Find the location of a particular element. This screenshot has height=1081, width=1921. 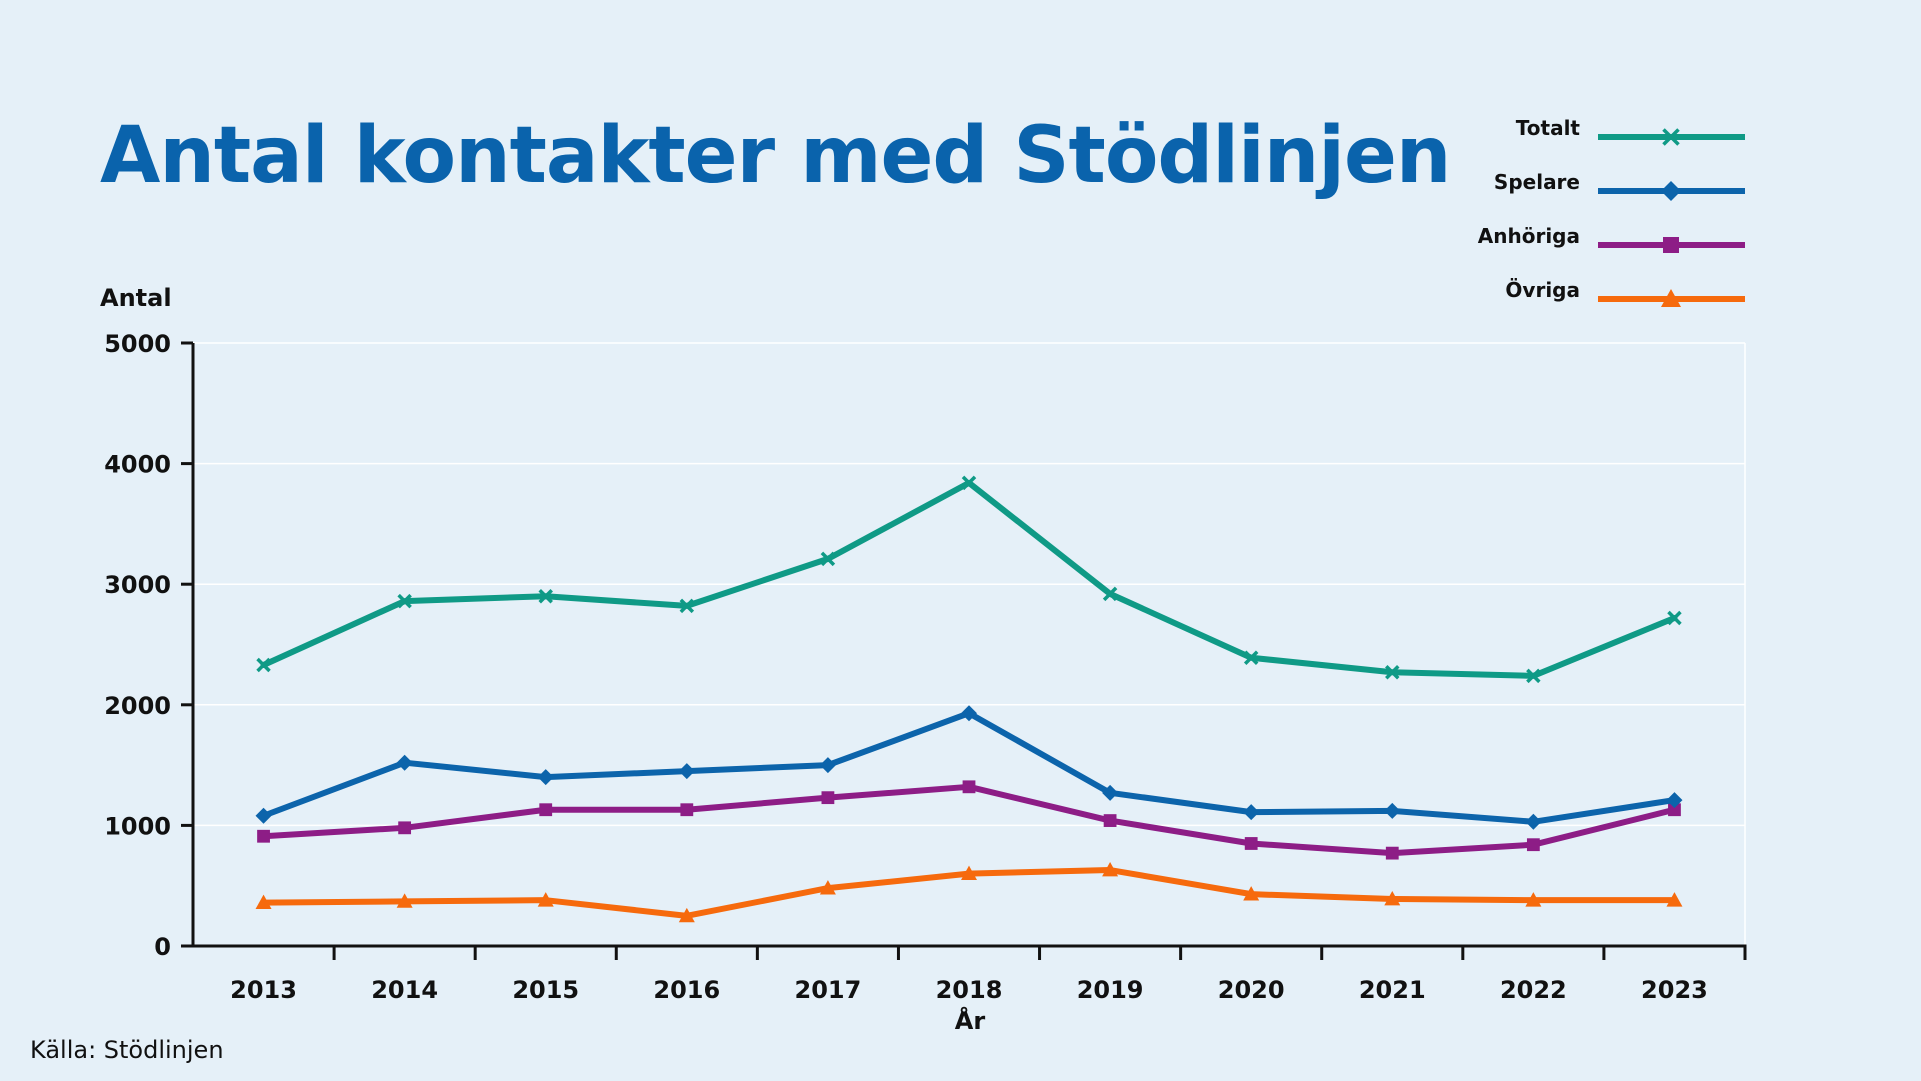

legend-label-spelare: Spelare is located at coordinates (1537, 182).